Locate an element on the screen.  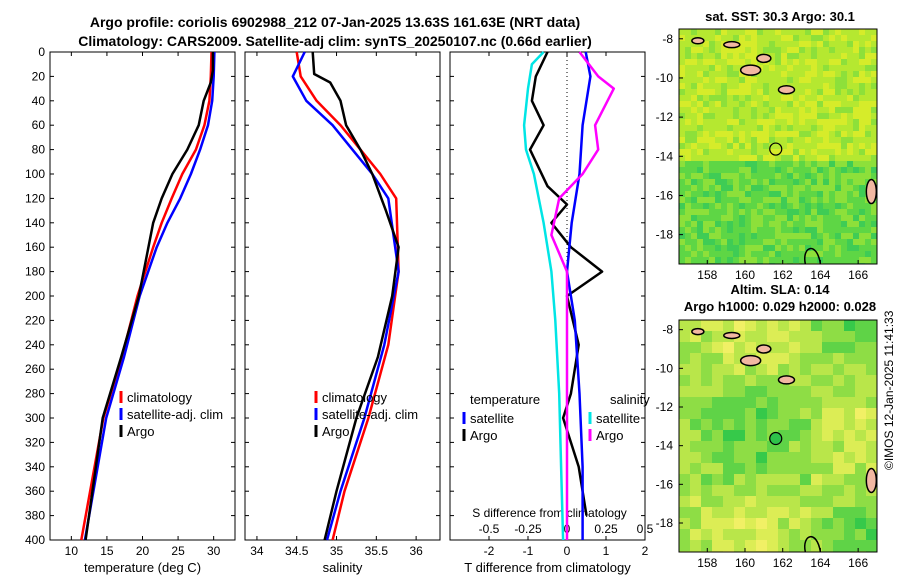
sst_map-island is located at coordinates (871, 191).